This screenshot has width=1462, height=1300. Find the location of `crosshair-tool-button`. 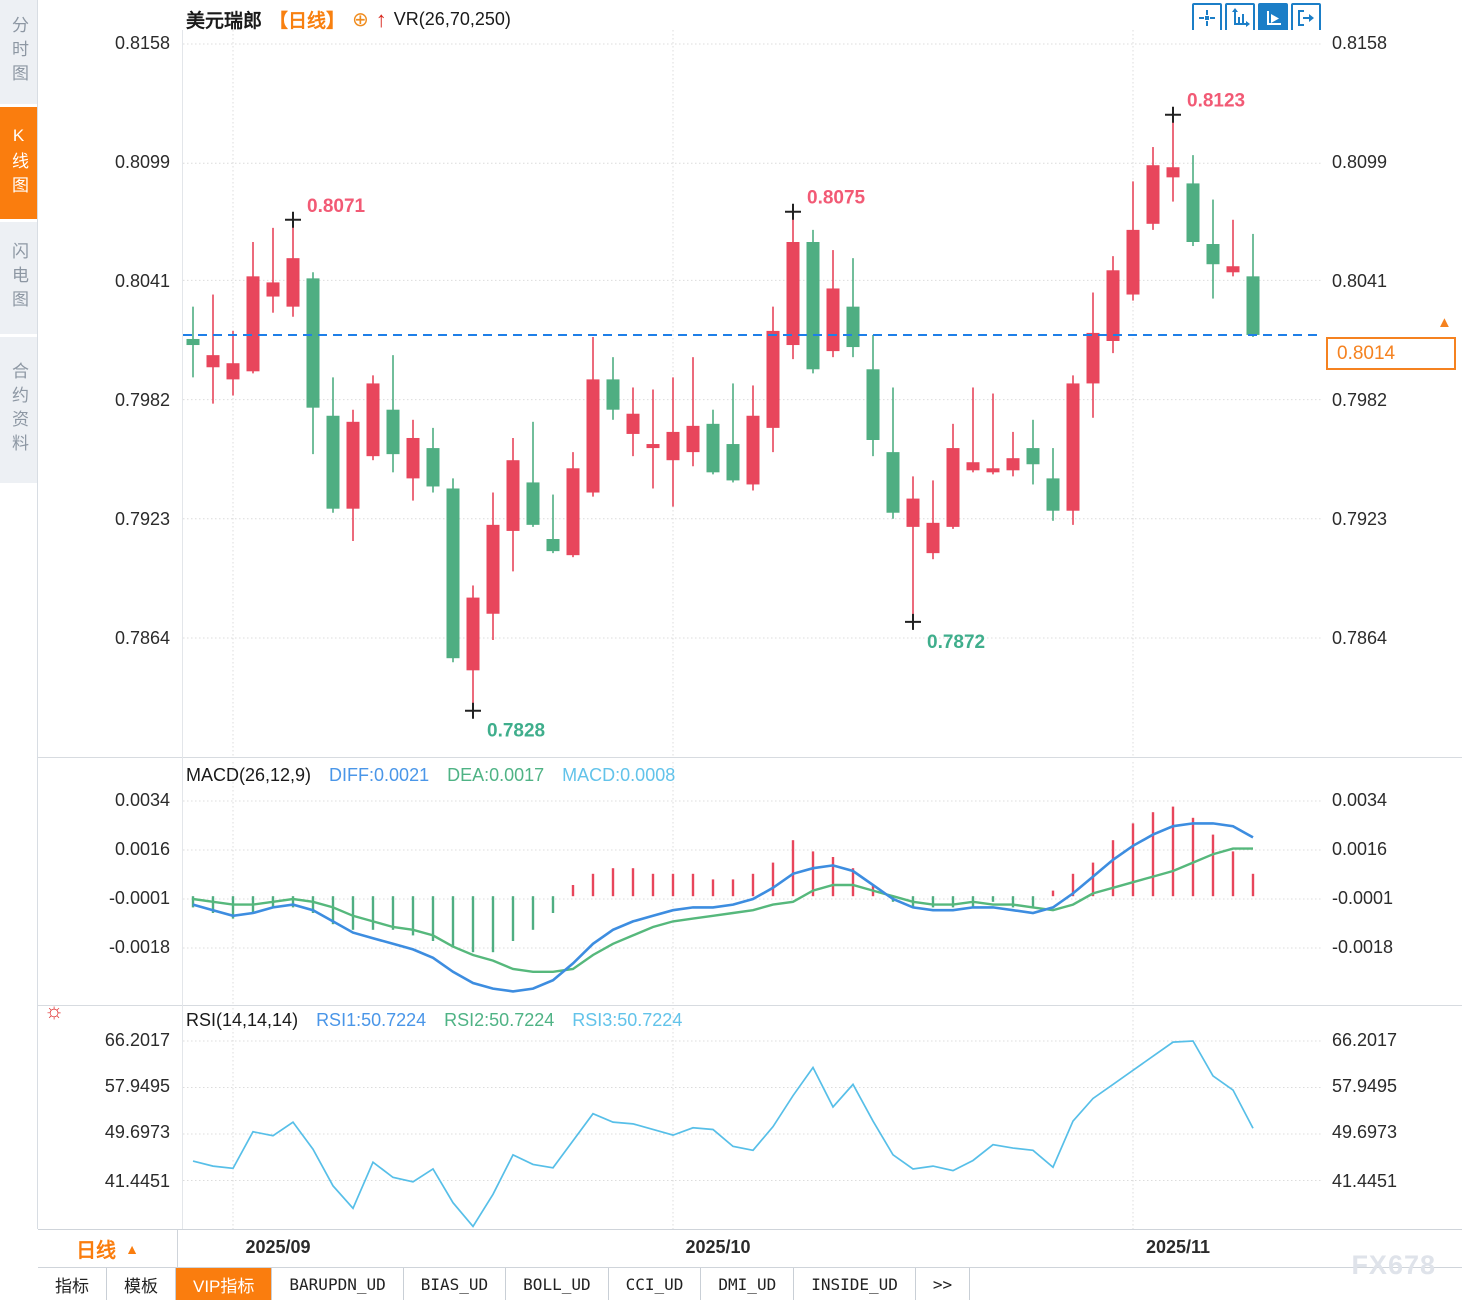

crosshair-tool-button is located at coordinates (1207, 18).